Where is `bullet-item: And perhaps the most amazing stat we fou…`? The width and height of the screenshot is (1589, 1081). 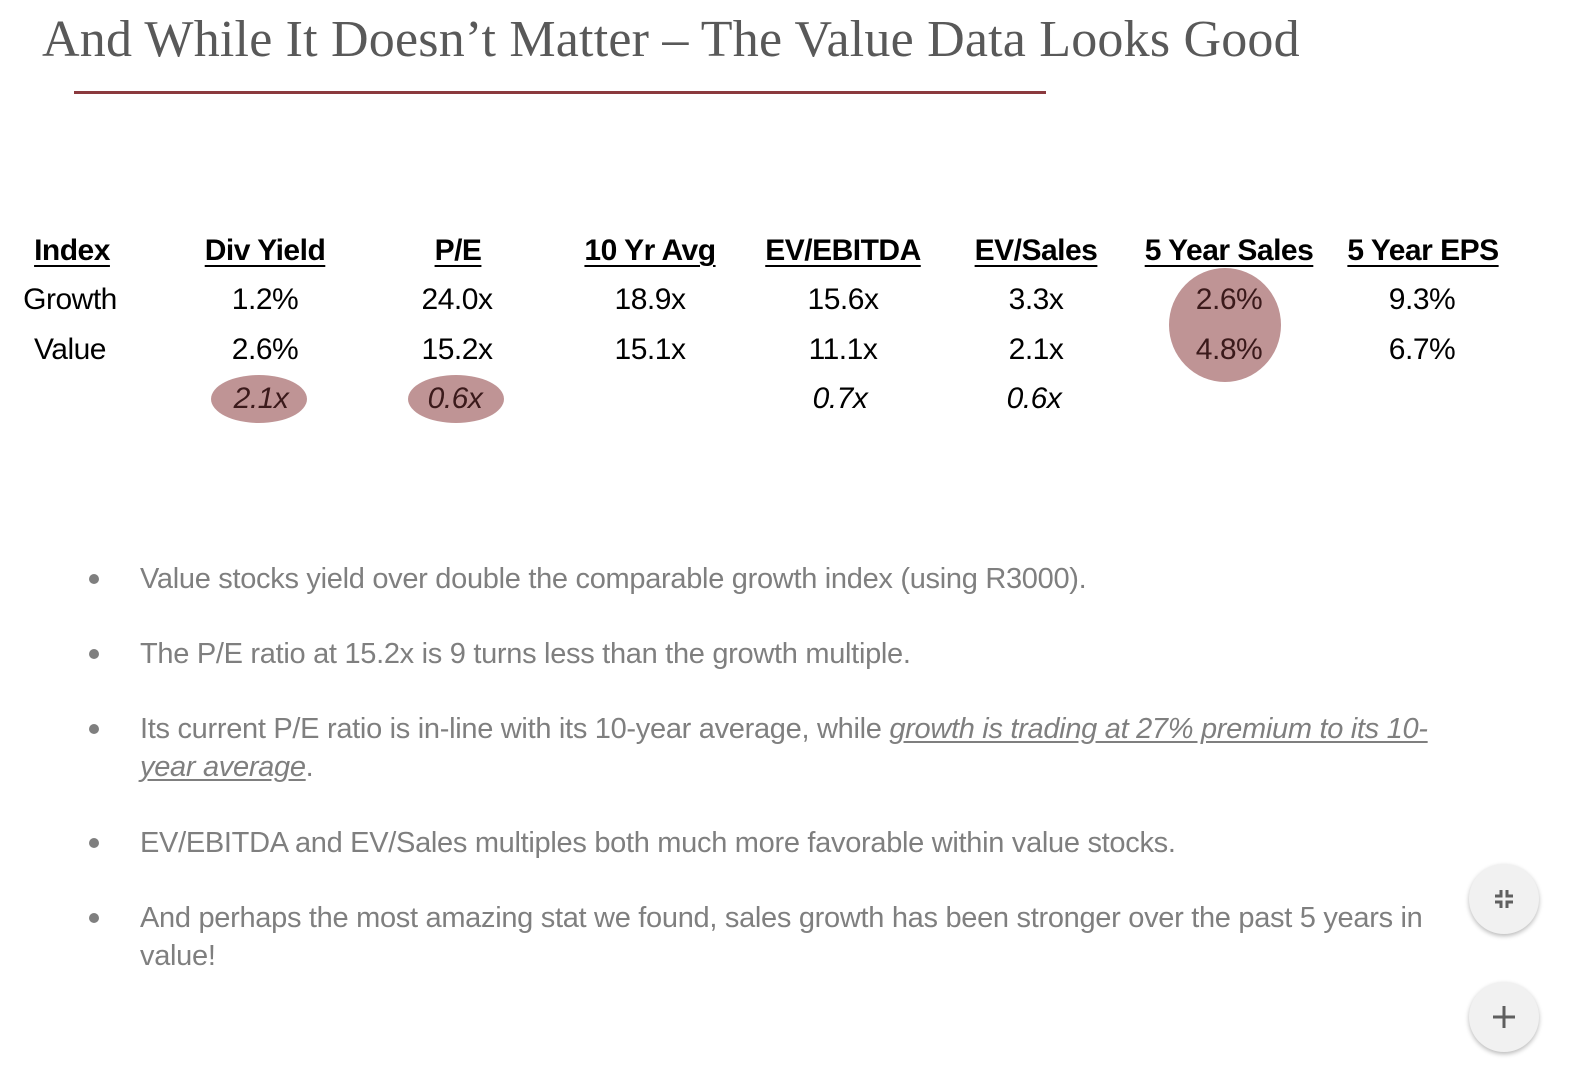
bullet-item: And perhaps the most amazing stat we fou… is located at coordinates (781, 937).